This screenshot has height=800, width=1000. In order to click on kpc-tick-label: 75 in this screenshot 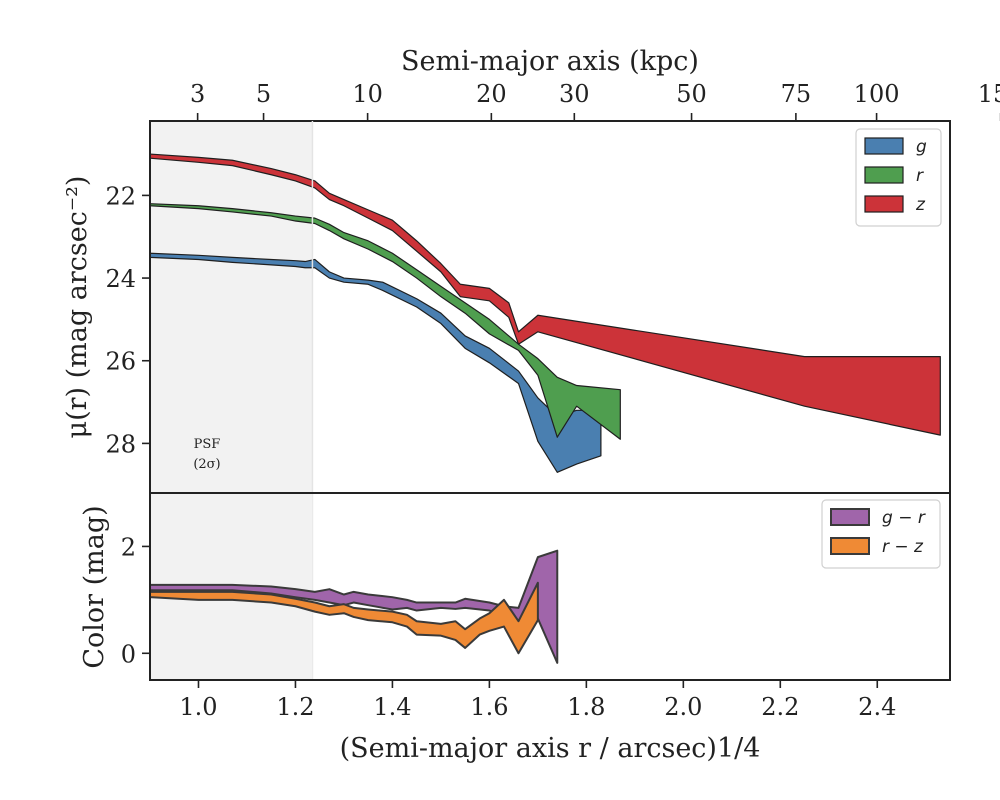, I will do `click(796, 94)`.